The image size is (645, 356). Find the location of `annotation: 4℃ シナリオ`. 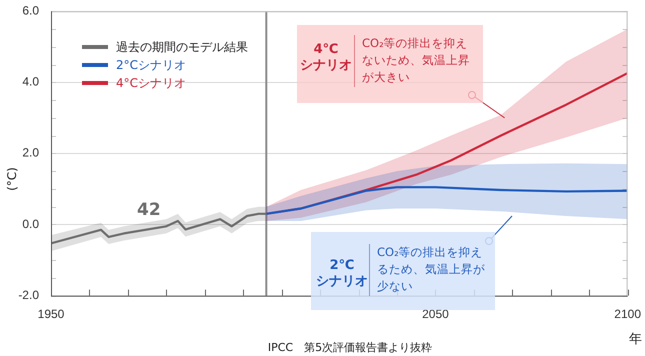

annotation: 4℃ シナリオ is located at coordinates (326, 58).